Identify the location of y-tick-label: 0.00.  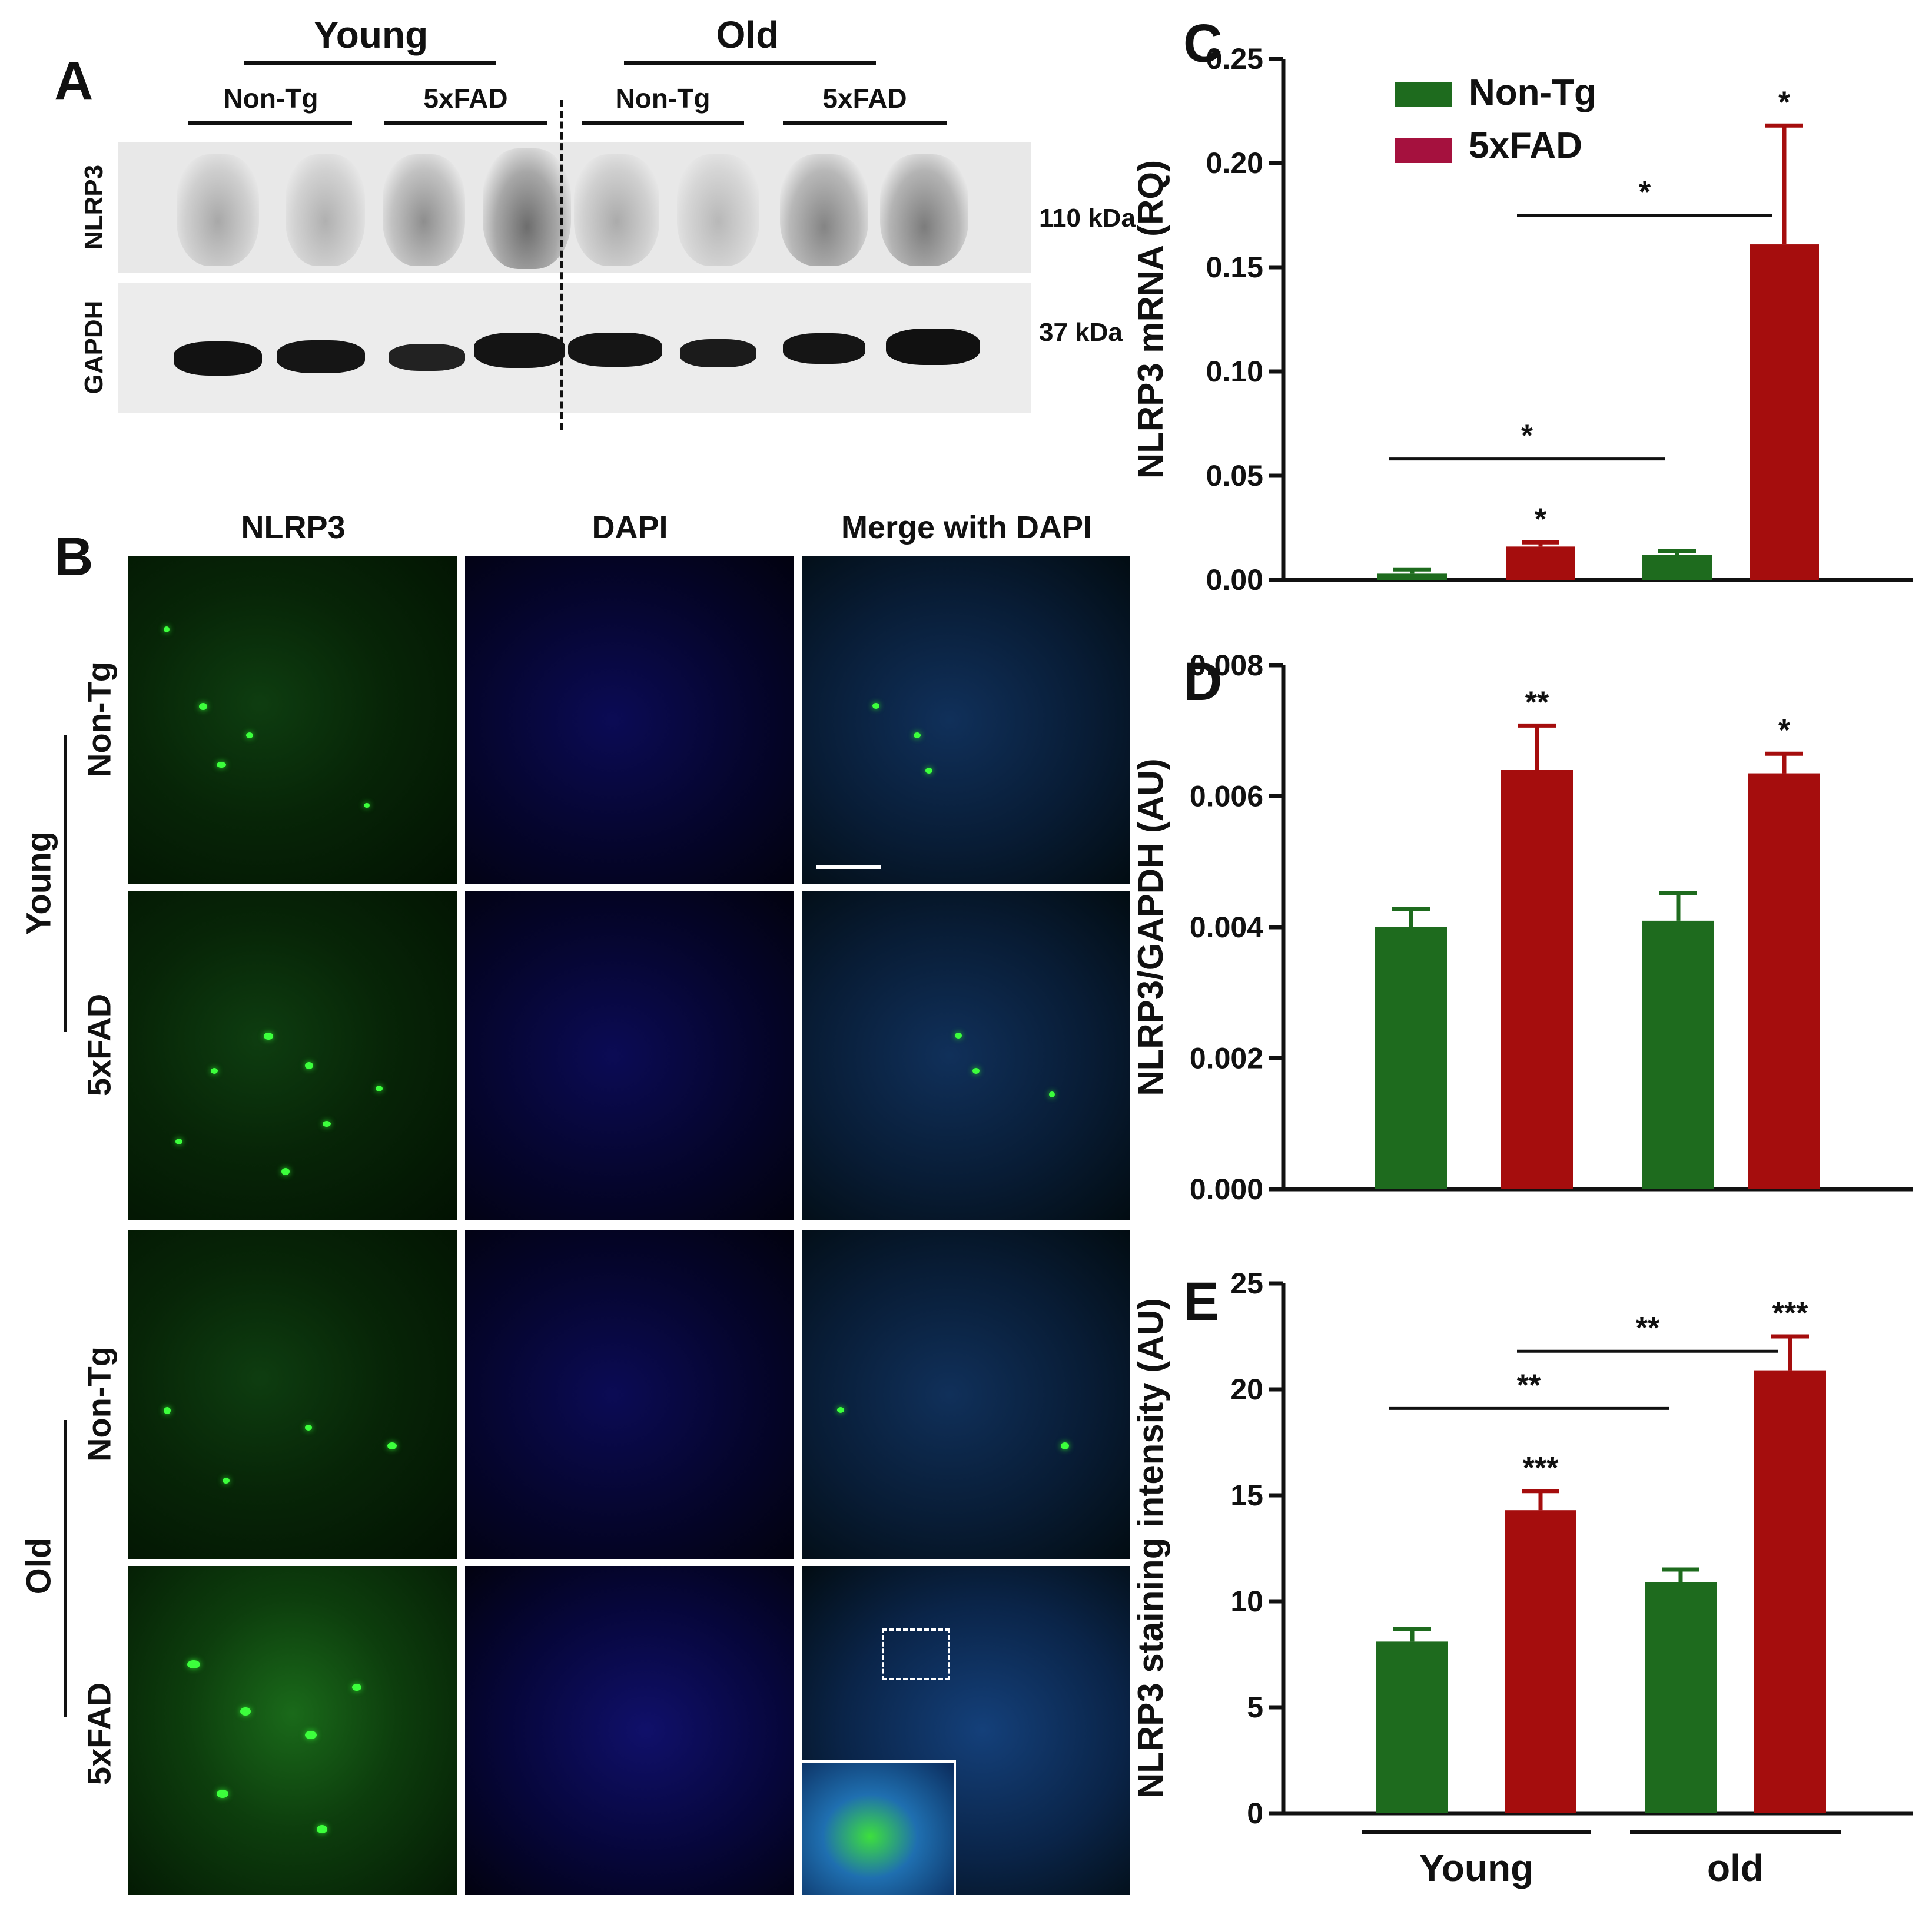
(1234, 579).